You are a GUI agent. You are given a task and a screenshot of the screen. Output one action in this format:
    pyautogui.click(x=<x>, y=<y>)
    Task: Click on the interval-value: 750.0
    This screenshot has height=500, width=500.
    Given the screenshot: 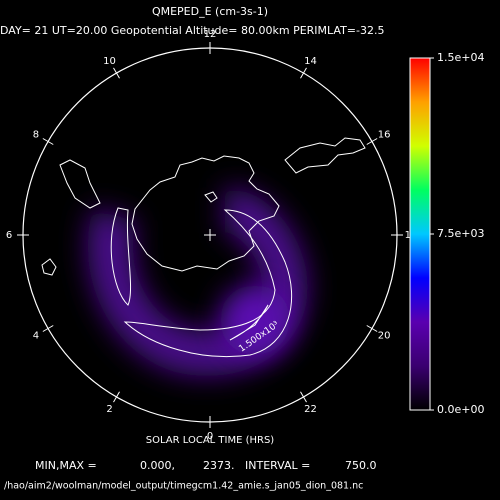 What is the action you would take?
    pyautogui.click(x=361, y=465)
    